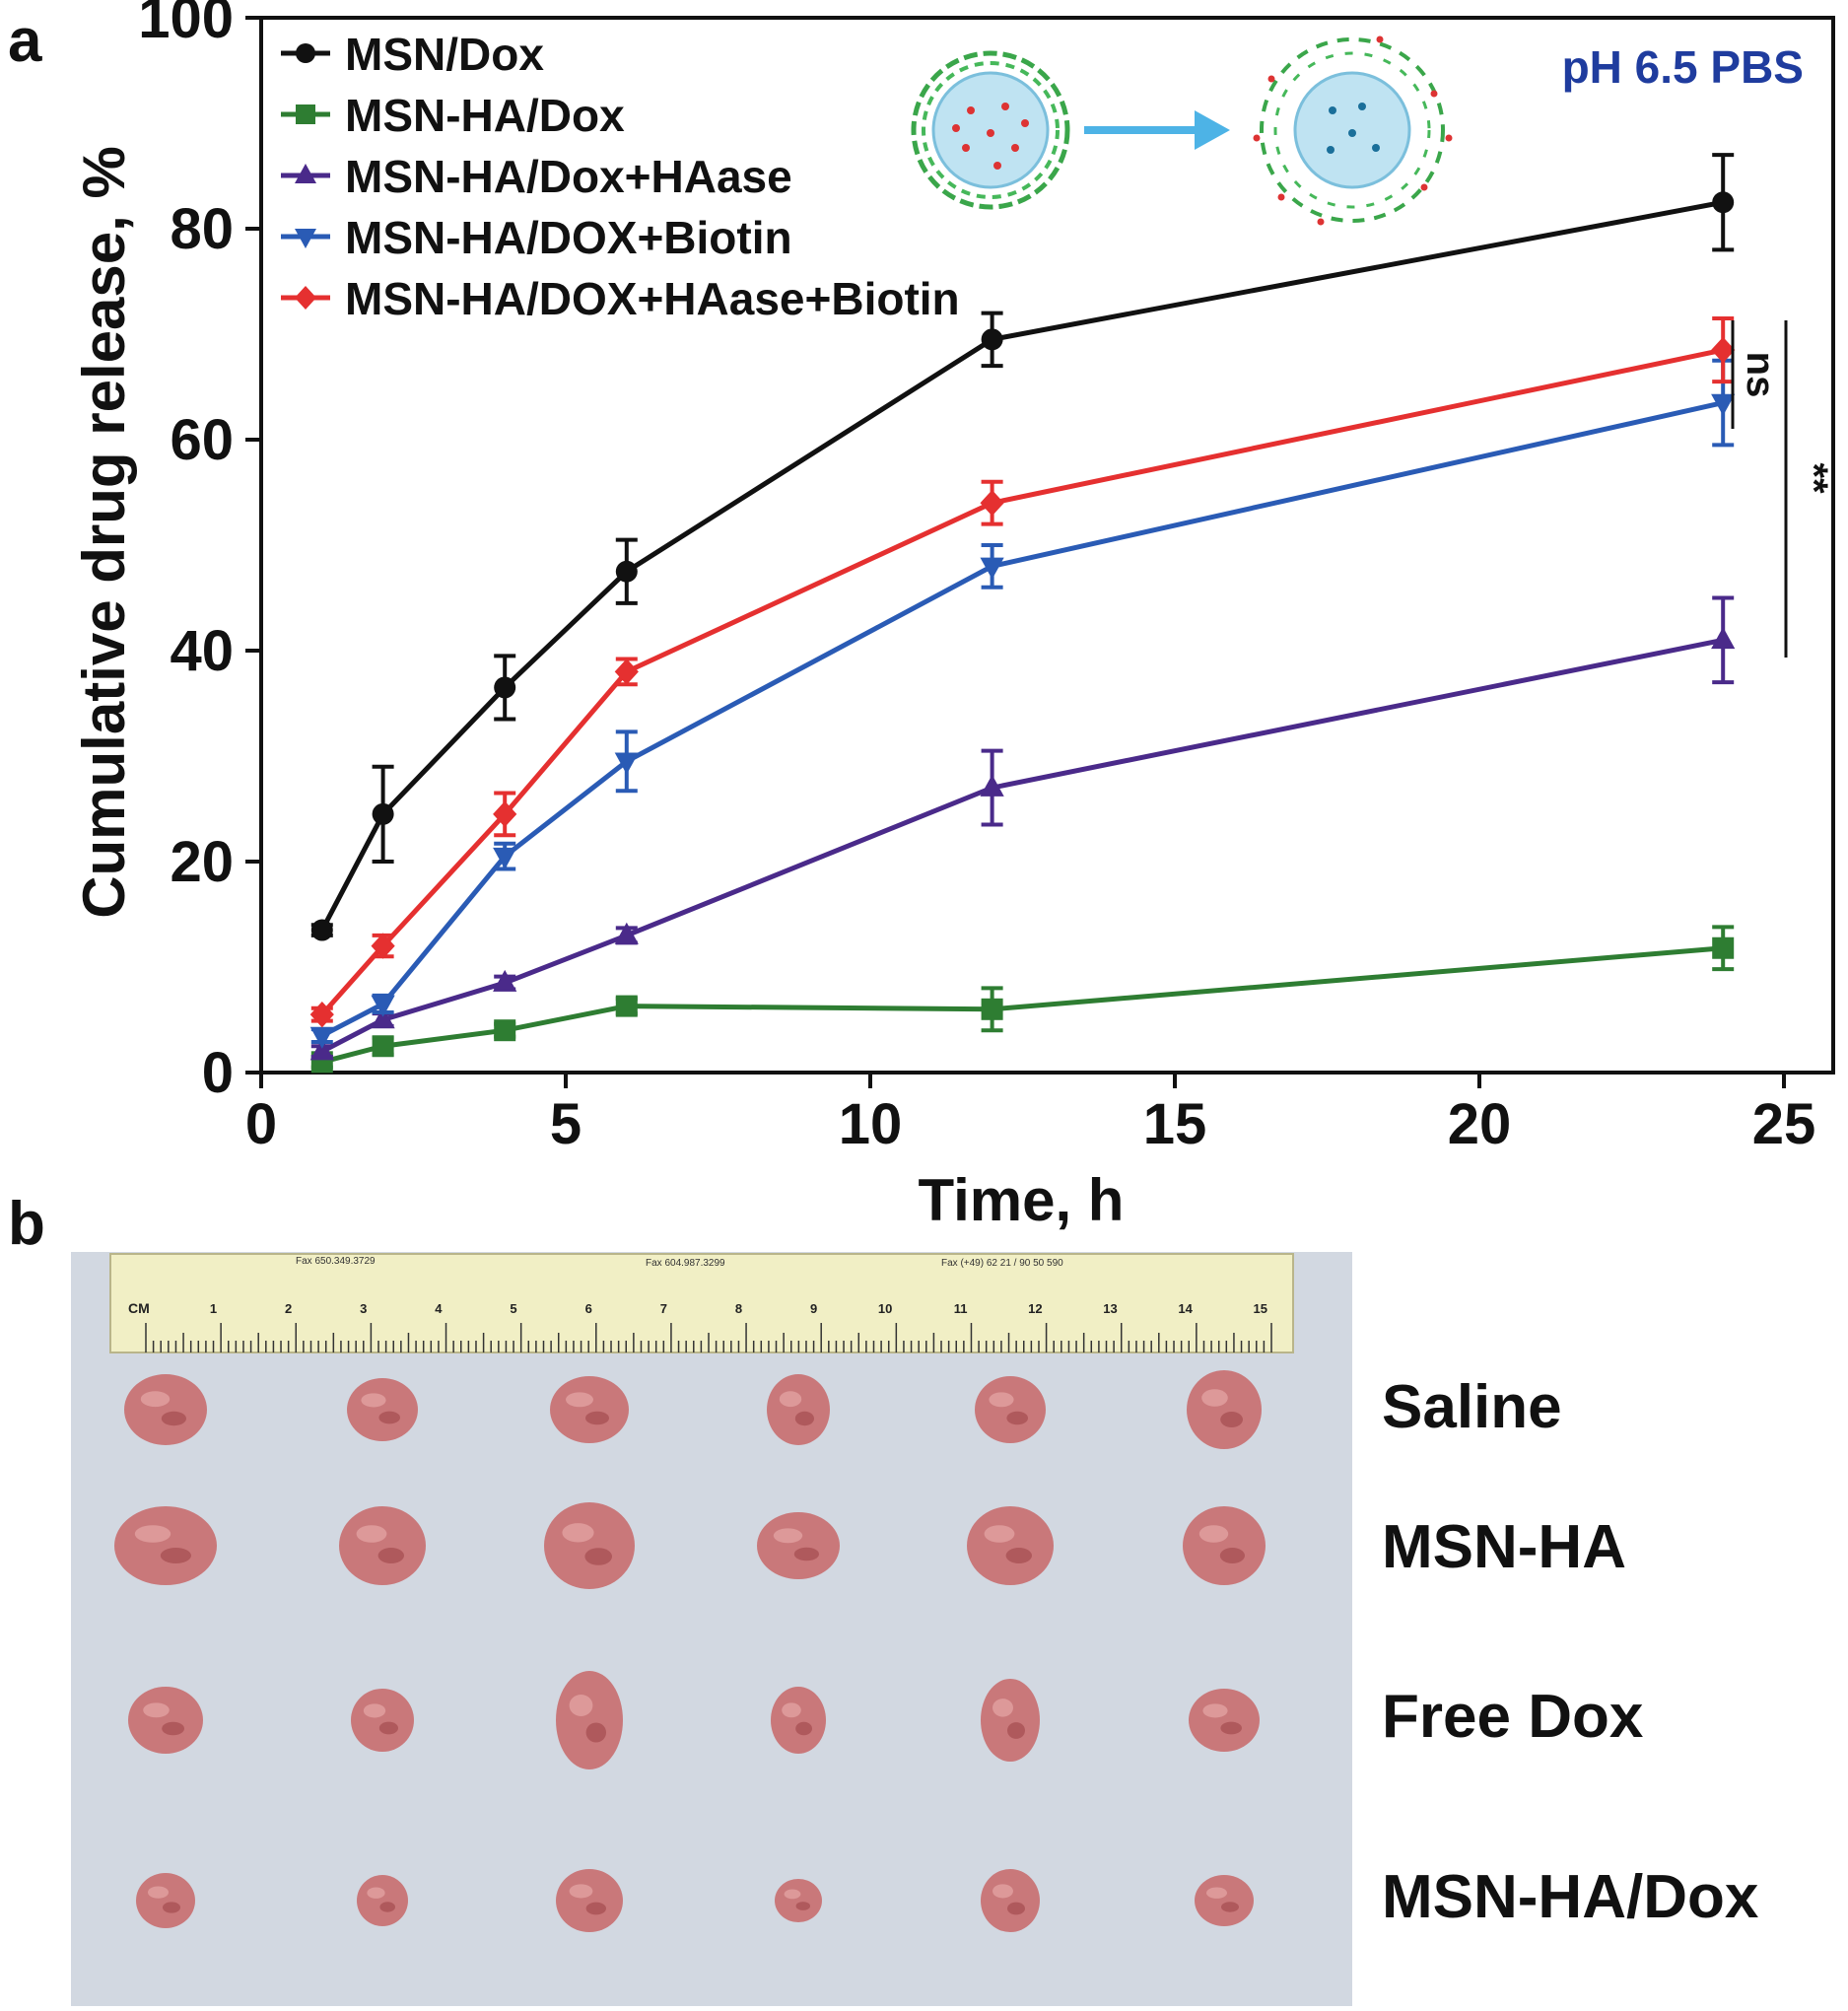  What do you see at coordinates (202, 440) in the screenshot?
I see `y-tick-label: 60` at bounding box center [202, 440].